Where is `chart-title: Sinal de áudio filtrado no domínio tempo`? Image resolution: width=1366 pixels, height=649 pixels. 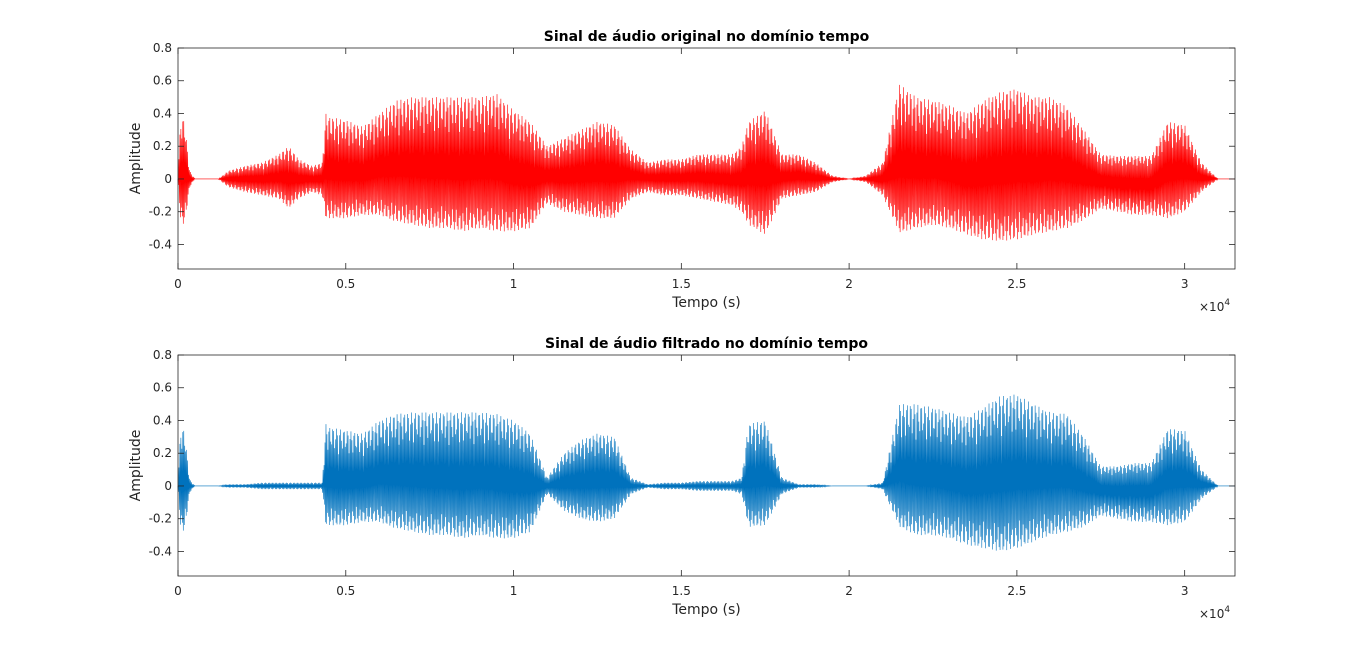 chart-title: Sinal de áudio filtrado no domínio tempo is located at coordinates (706, 344).